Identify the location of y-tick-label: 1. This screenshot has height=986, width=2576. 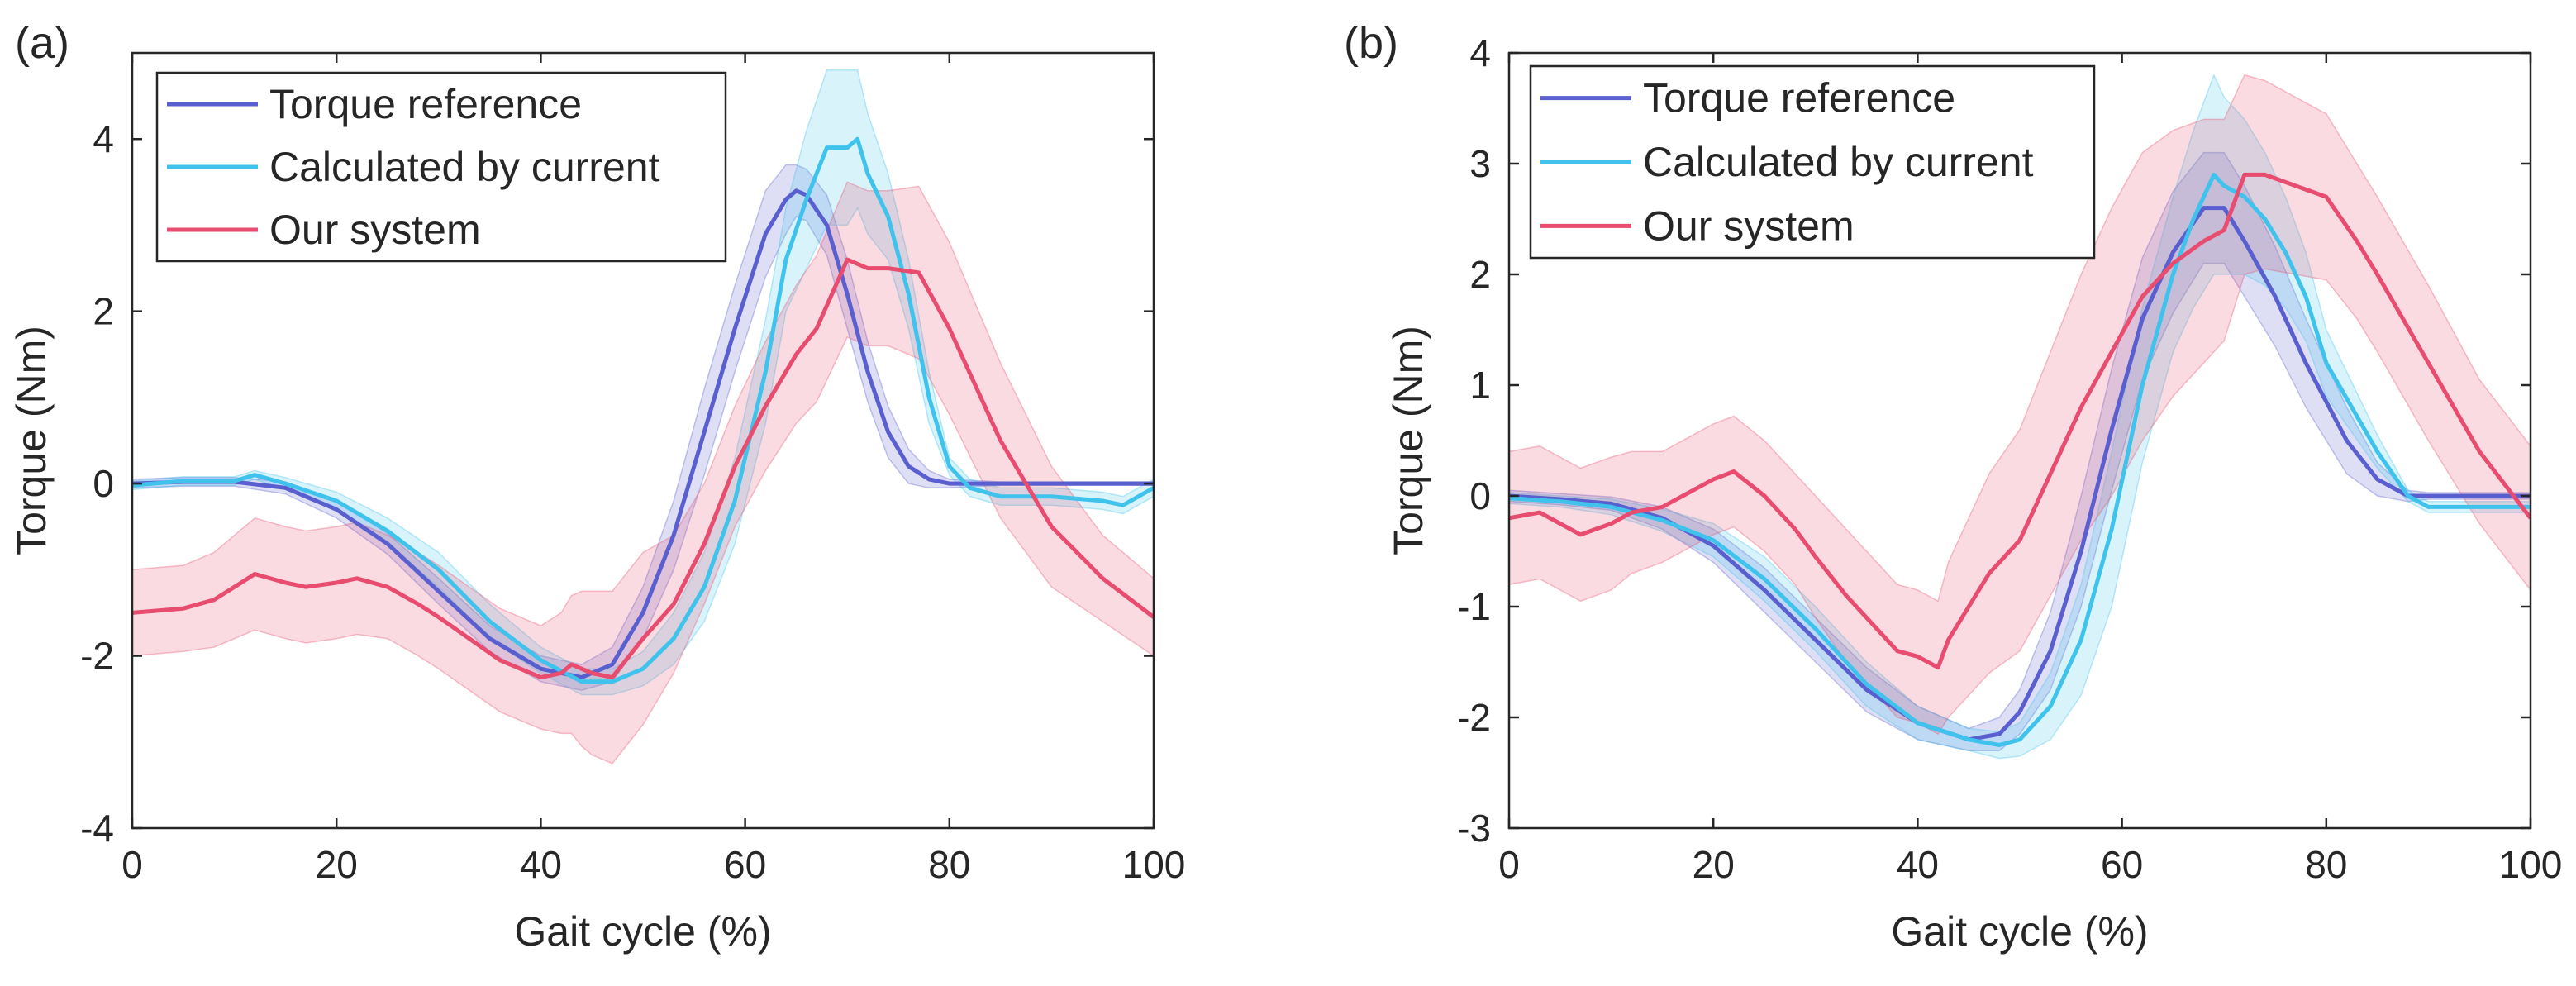
(1480, 385).